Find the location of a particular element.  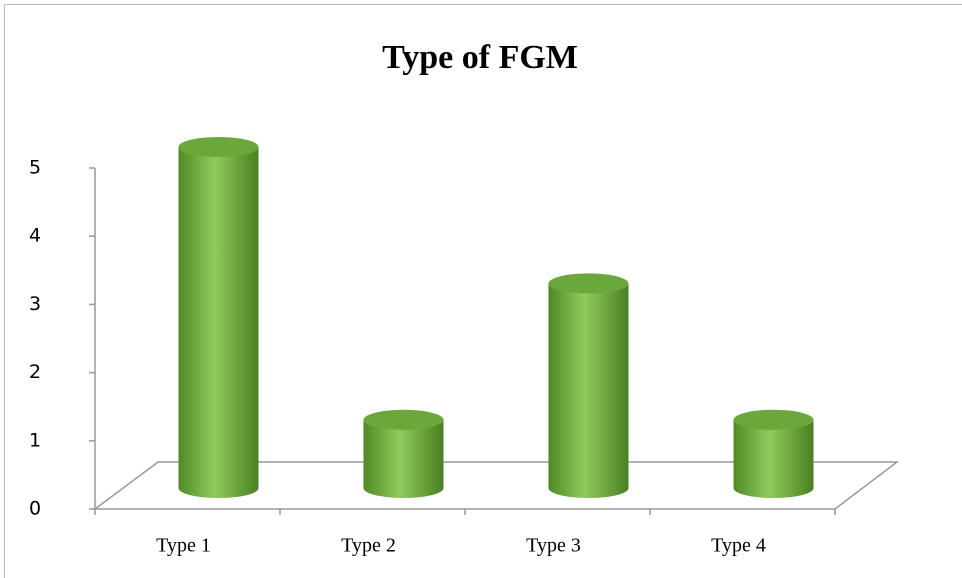

floor is located at coordinates (496, 485).